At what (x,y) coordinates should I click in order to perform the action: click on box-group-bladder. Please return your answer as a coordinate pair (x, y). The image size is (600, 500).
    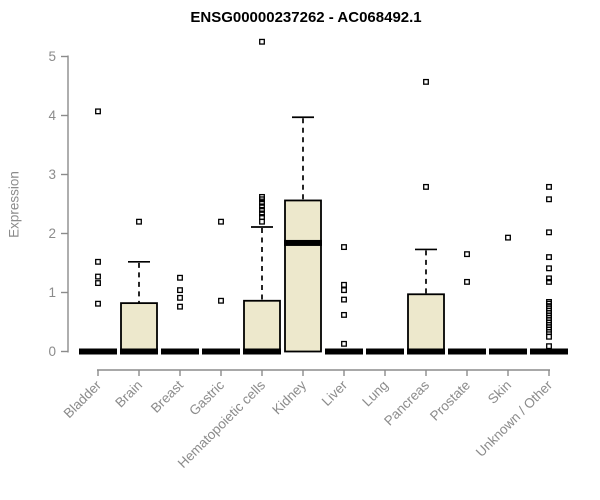
    Looking at the image, I should click on (98, 231).